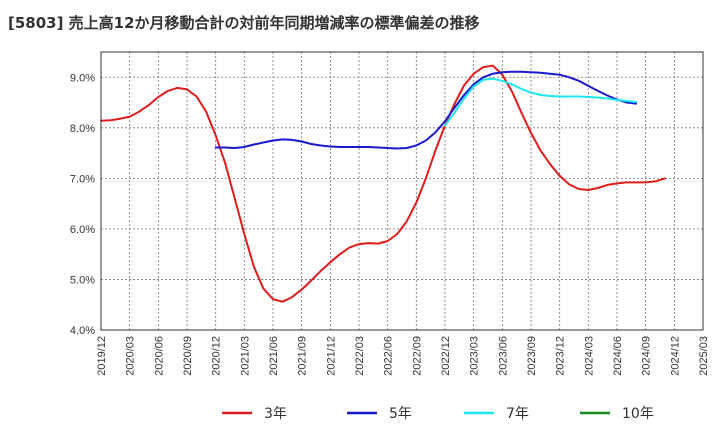 This screenshot has width=720, height=440. Describe the element at coordinates (131, 356) in the screenshot. I see `x-tick-label: 2020/03` at that location.